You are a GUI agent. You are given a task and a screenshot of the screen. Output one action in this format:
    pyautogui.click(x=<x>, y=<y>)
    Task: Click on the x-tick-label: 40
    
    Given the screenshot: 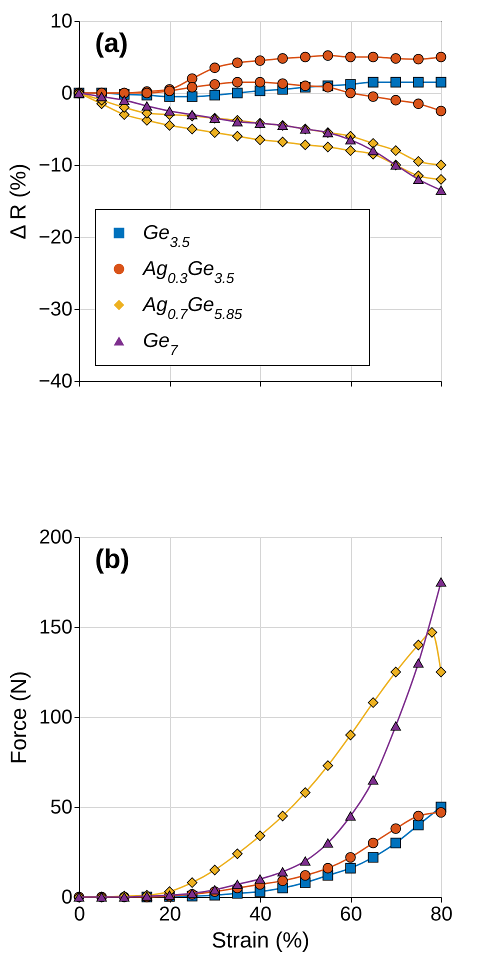 What is the action you would take?
    pyautogui.click(x=260, y=915)
    